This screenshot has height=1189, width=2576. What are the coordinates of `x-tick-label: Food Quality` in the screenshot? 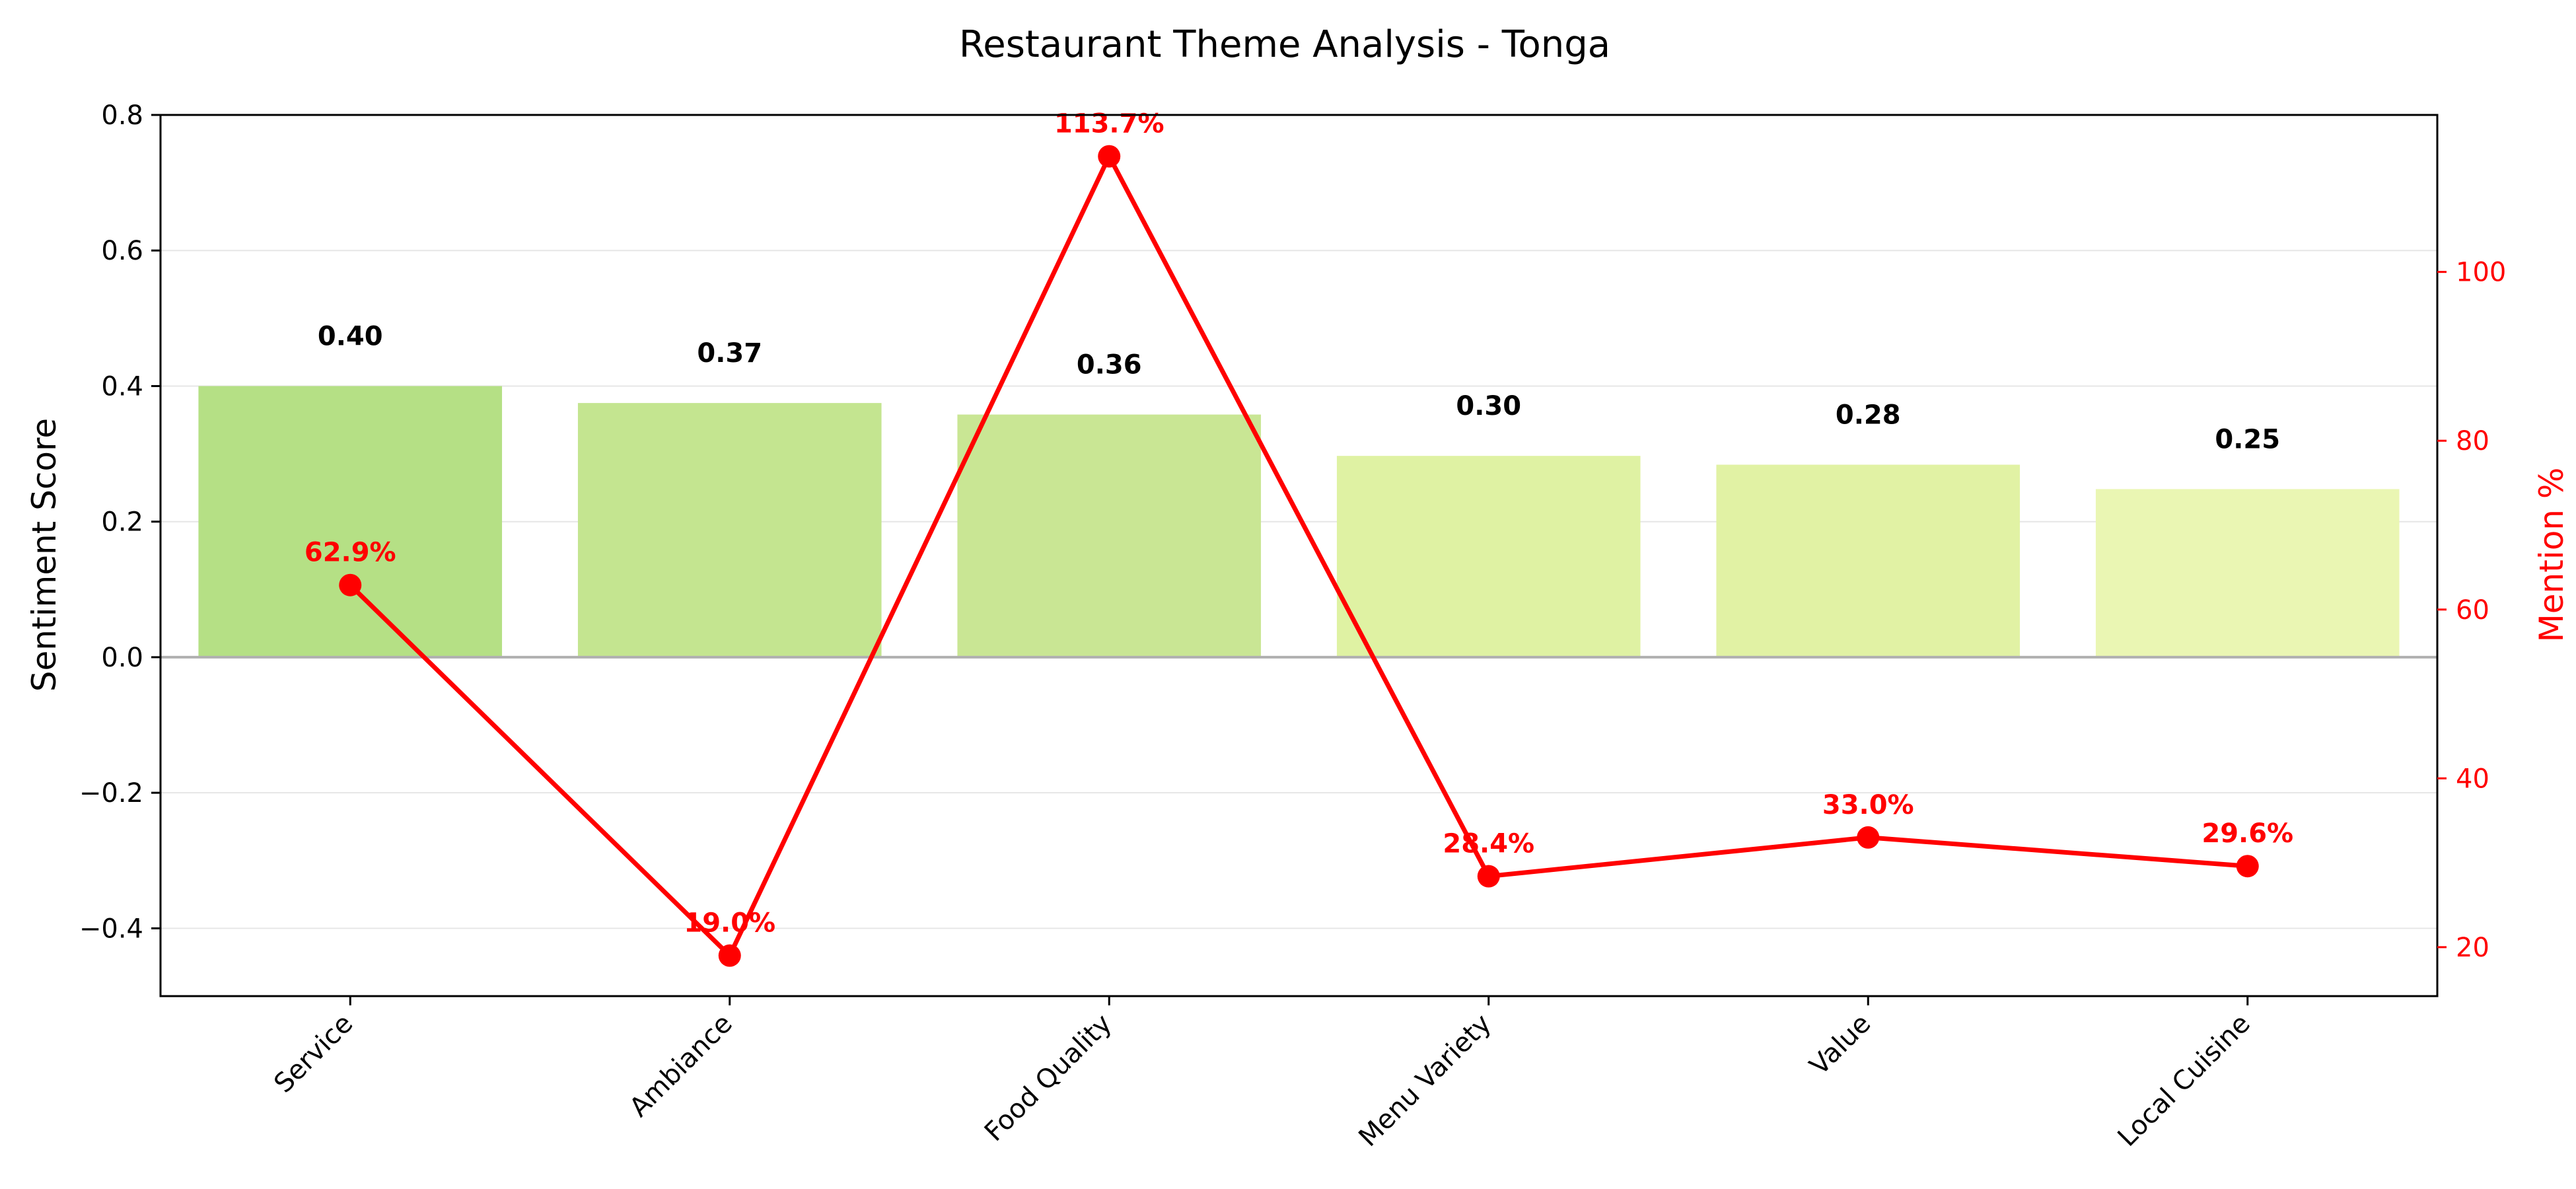 It's located at (1048, 1078).